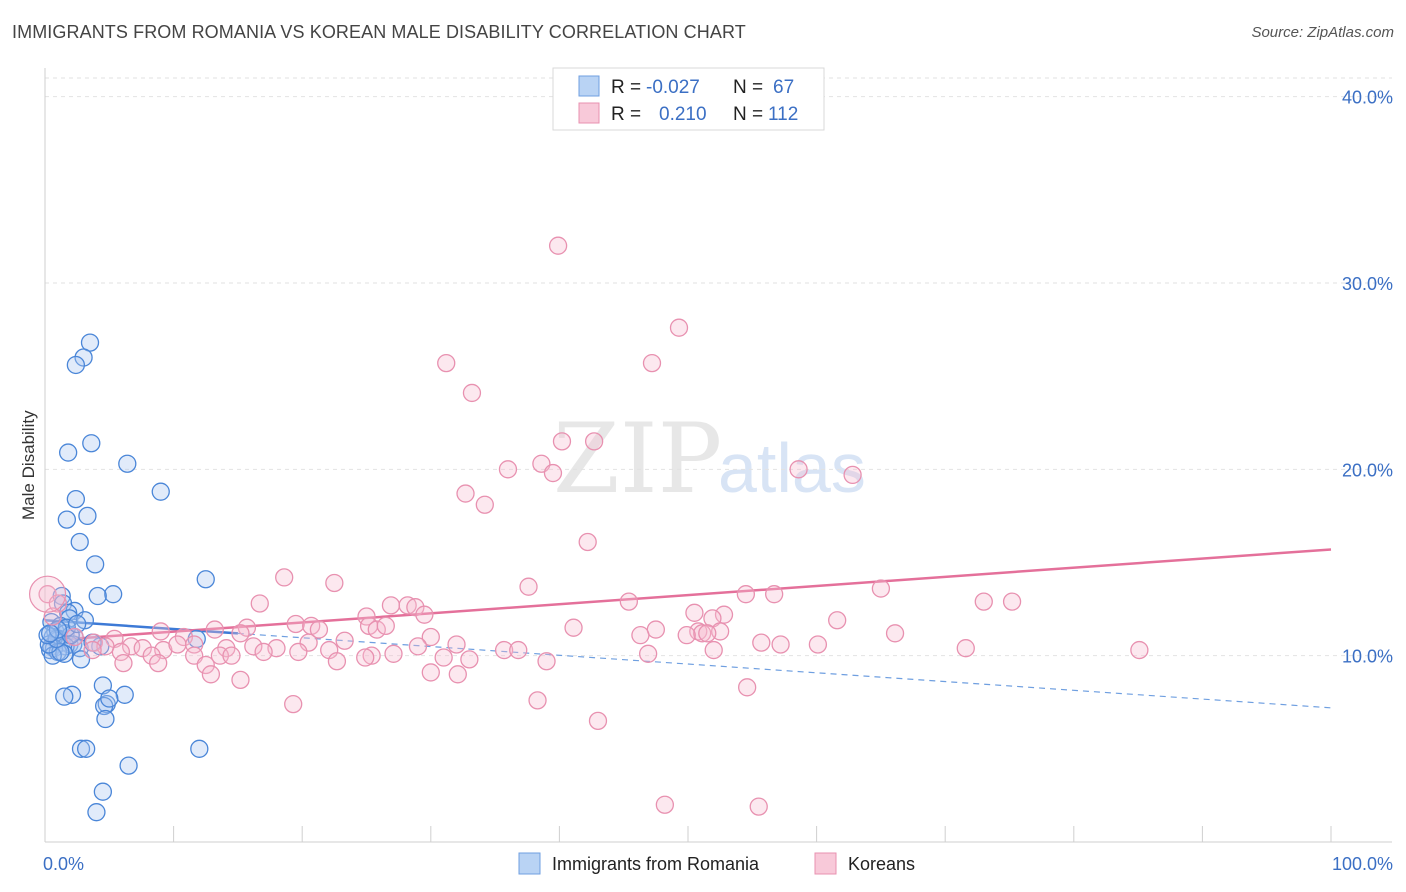 The image size is (1406, 892). Describe the element at coordinates (47, 594) in the screenshot. I see `data-point-koreans-large` at that location.